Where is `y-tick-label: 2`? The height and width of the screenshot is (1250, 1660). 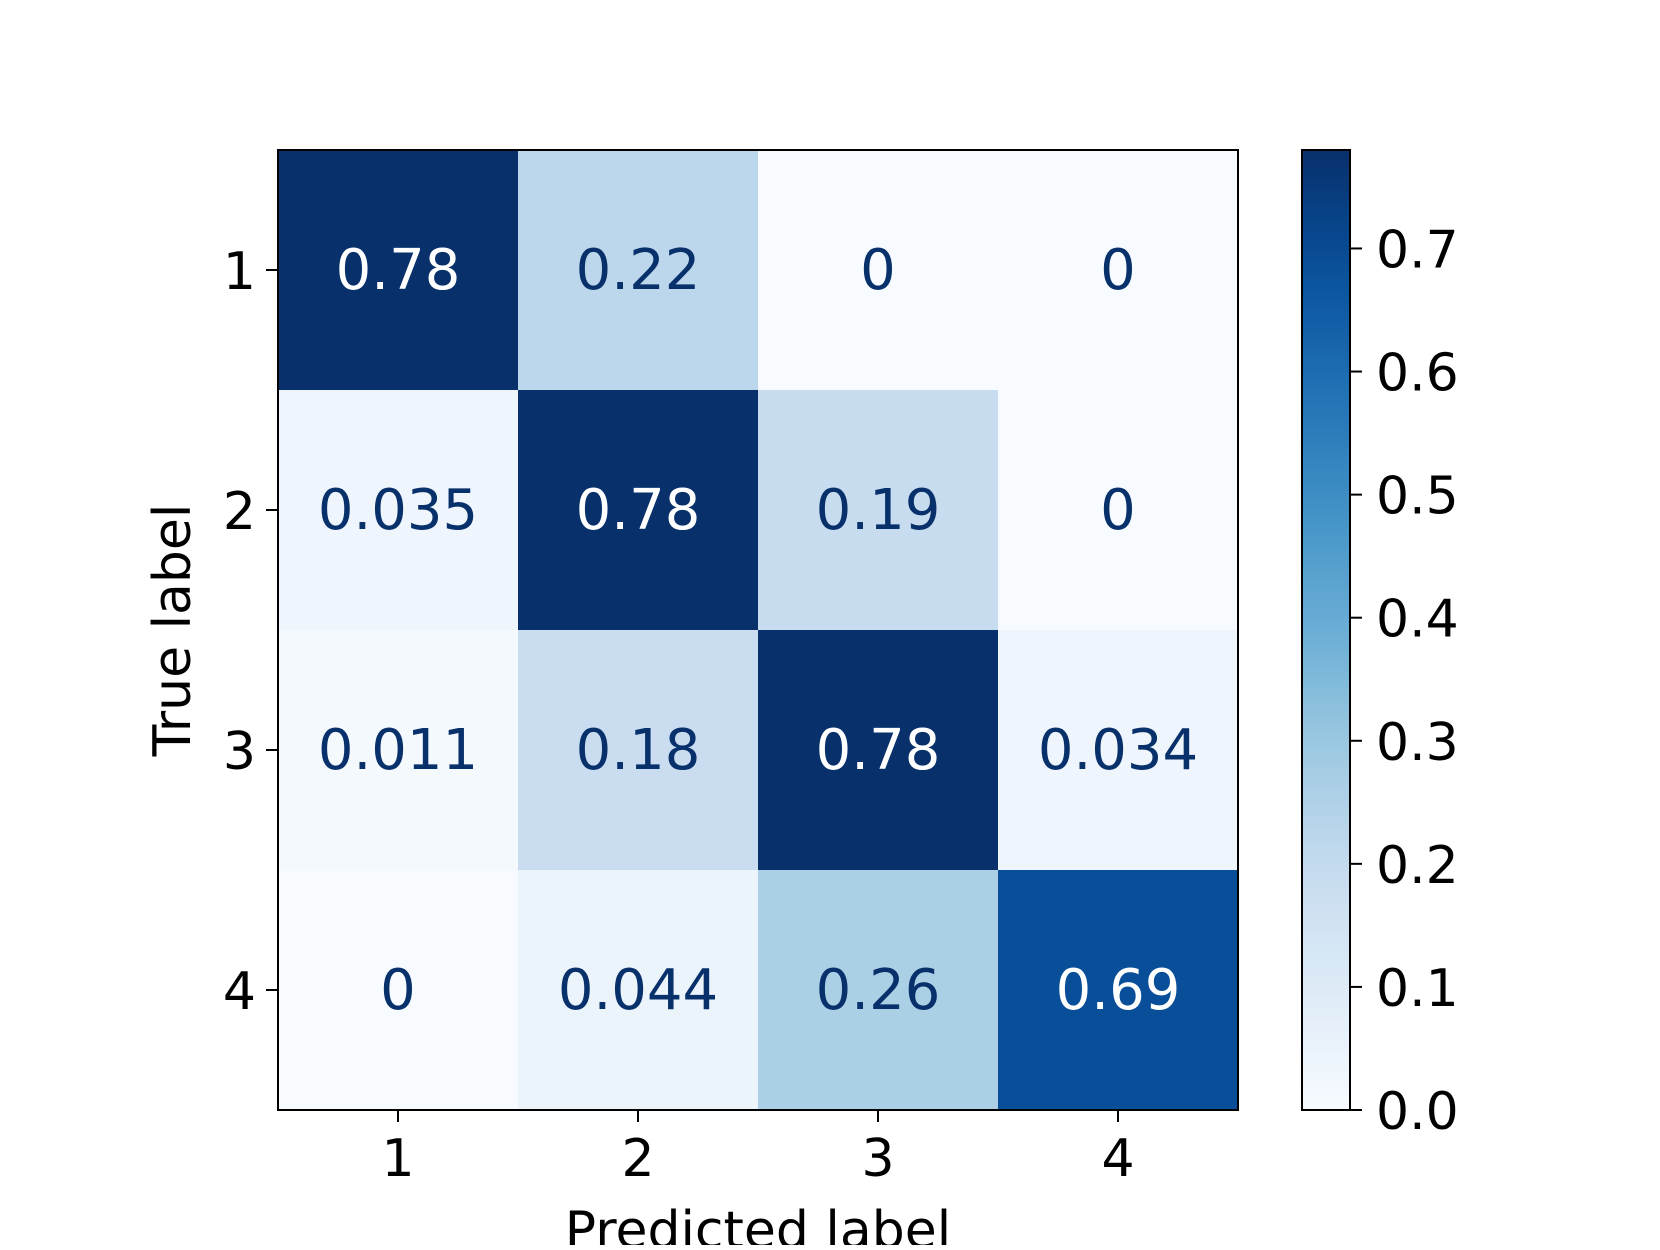
y-tick-label: 2 is located at coordinates (239, 512).